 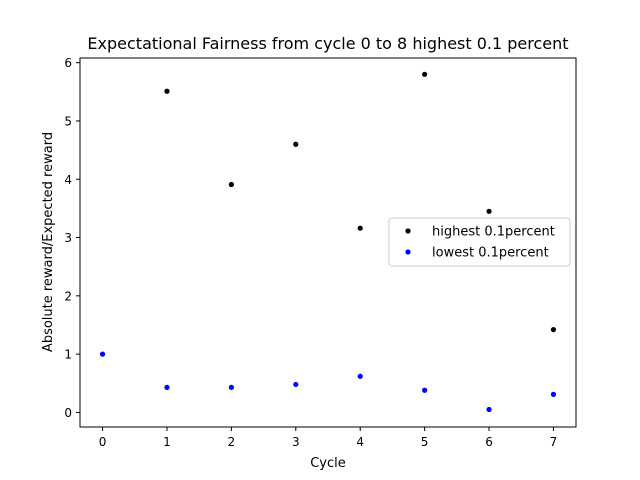 I want to click on y-axis-ticks: 0 1 2 3 4 5 6, so click(x=72, y=238).